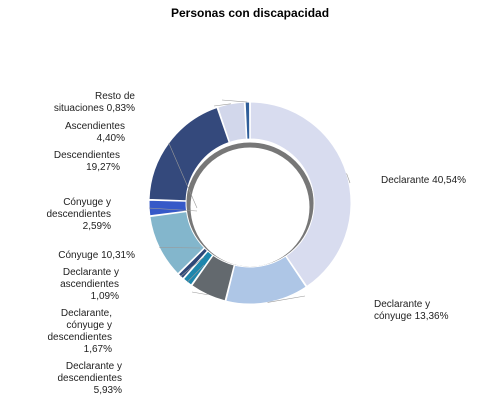 Image resolution: width=500 pixels, height=400 pixels. Describe the element at coordinates (424, 180) in the screenshot. I see `slice-label-1: Declarante 40,54%` at that location.